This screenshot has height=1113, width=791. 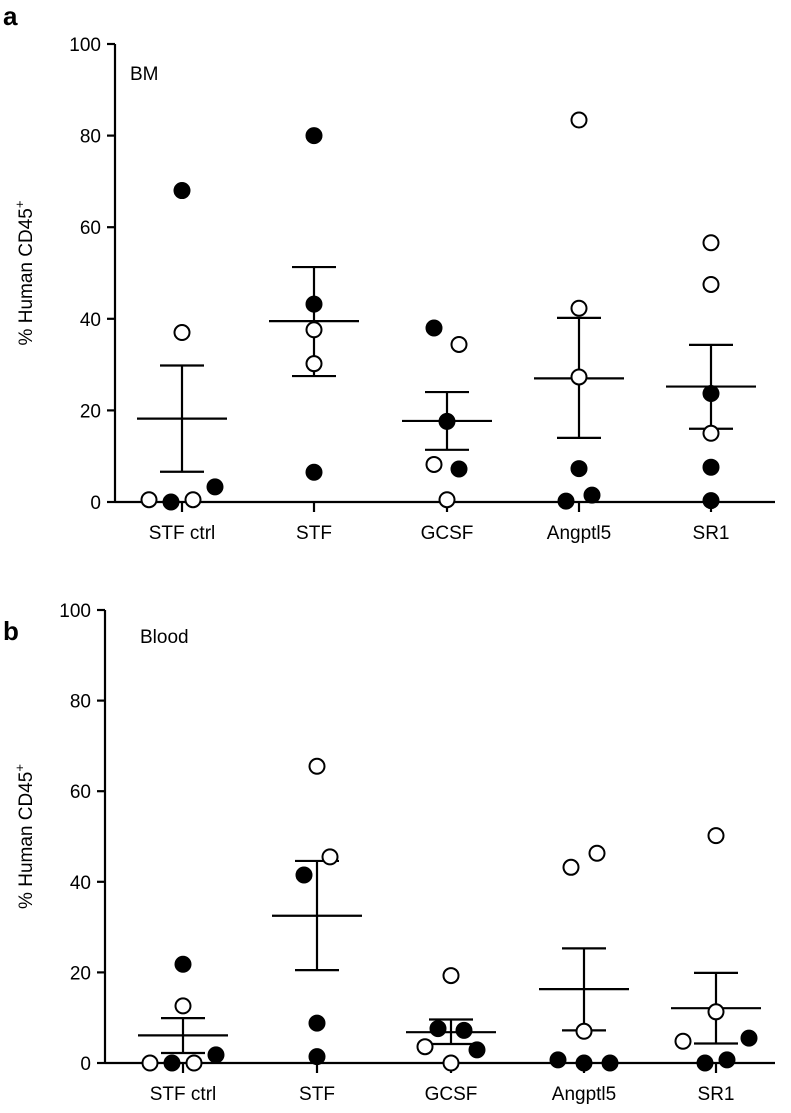 I want to click on group-gcsf, so click(x=447, y=414).